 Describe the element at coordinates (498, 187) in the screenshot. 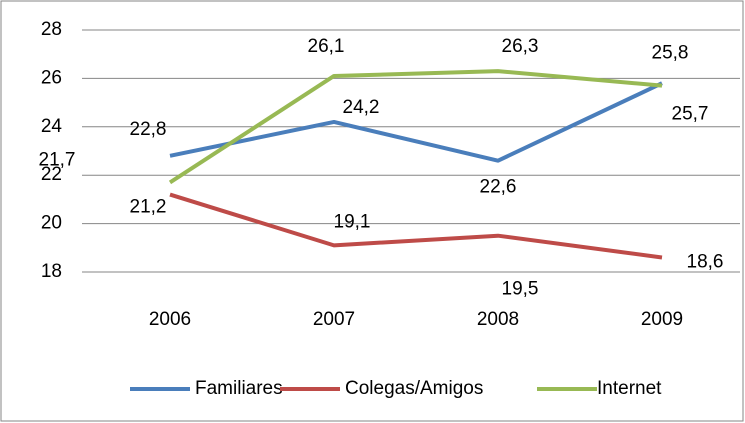

I see `data-label: 22,6` at that location.